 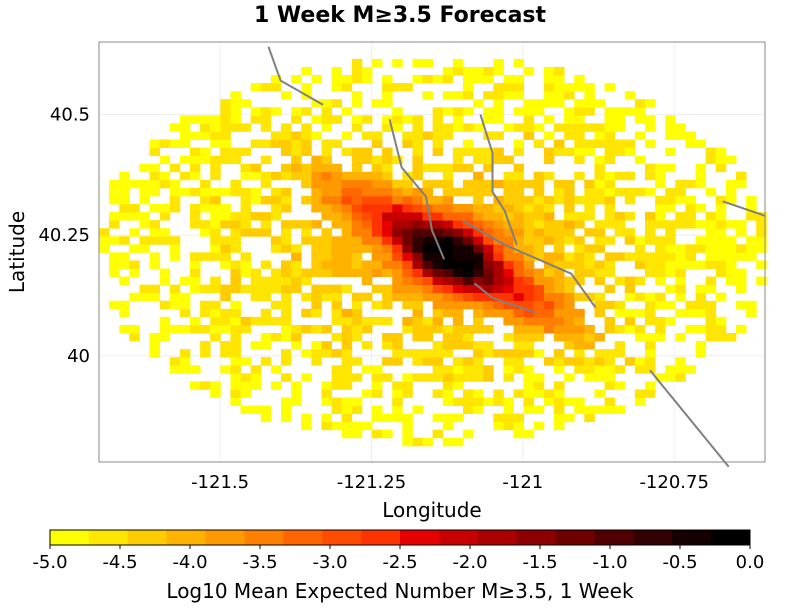 I want to click on colorbar-tick-label: -4.5, so click(x=119, y=562).